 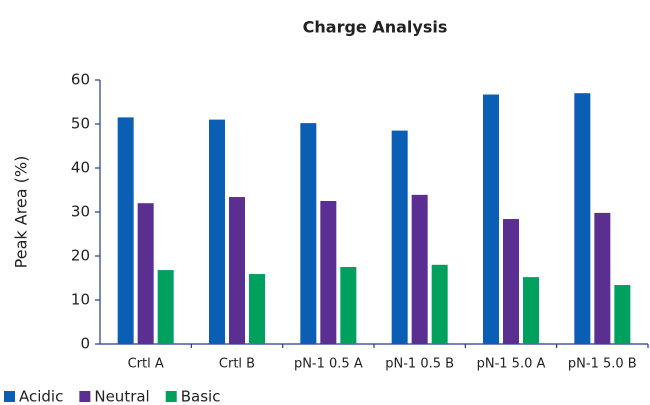 What do you see at coordinates (80, 168) in the screenshot?
I see `y-tick-label: 40` at bounding box center [80, 168].